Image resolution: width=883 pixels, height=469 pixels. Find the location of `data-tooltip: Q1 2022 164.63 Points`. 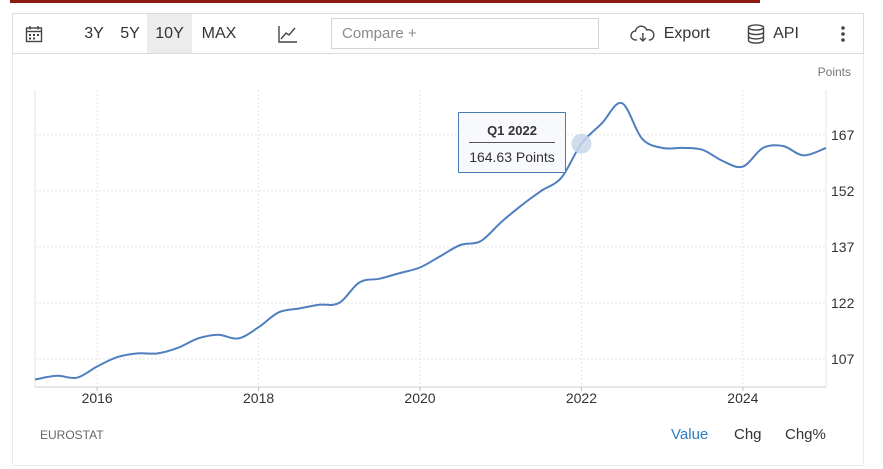

data-tooltip: Q1 2022 164.63 Points is located at coordinates (512, 142).